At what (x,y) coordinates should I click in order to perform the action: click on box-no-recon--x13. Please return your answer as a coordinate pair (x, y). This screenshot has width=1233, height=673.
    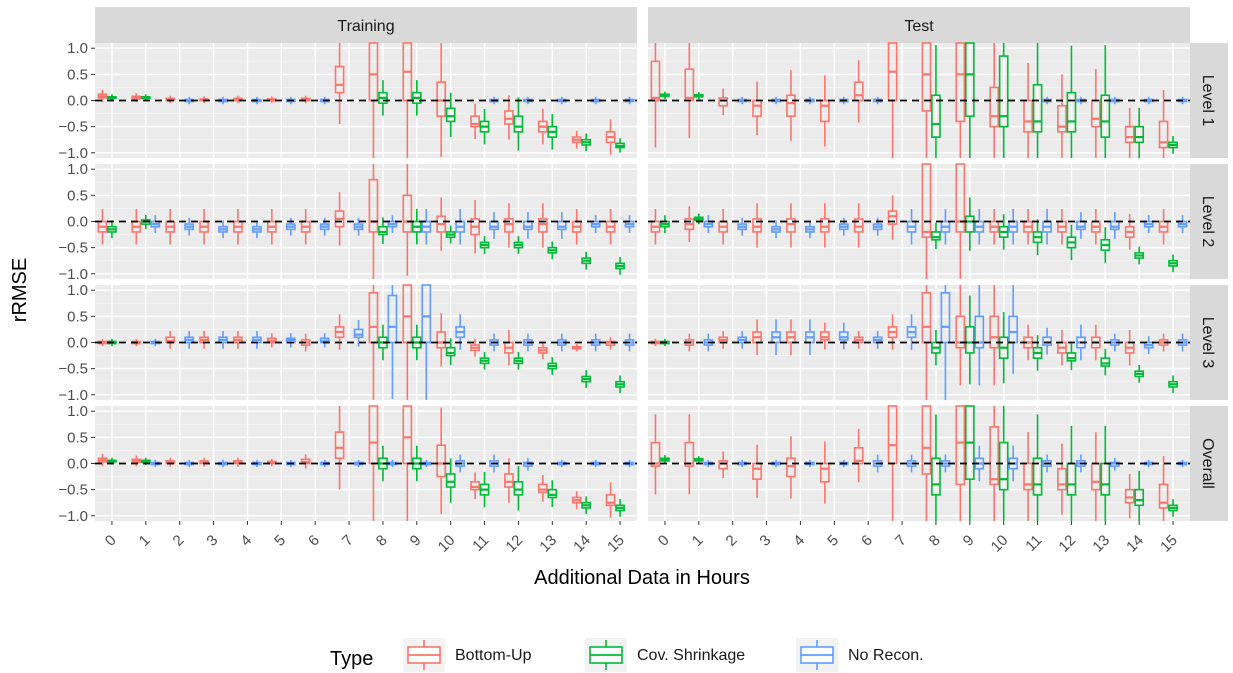
    Looking at the image, I should click on (561, 225).